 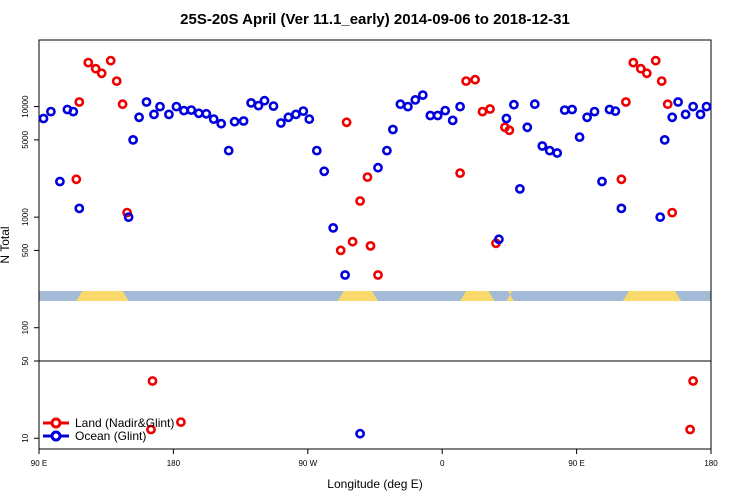 What do you see at coordinates (374, 484) in the screenshot?
I see `x-axis-title: Longitude (deg E)` at bounding box center [374, 484].